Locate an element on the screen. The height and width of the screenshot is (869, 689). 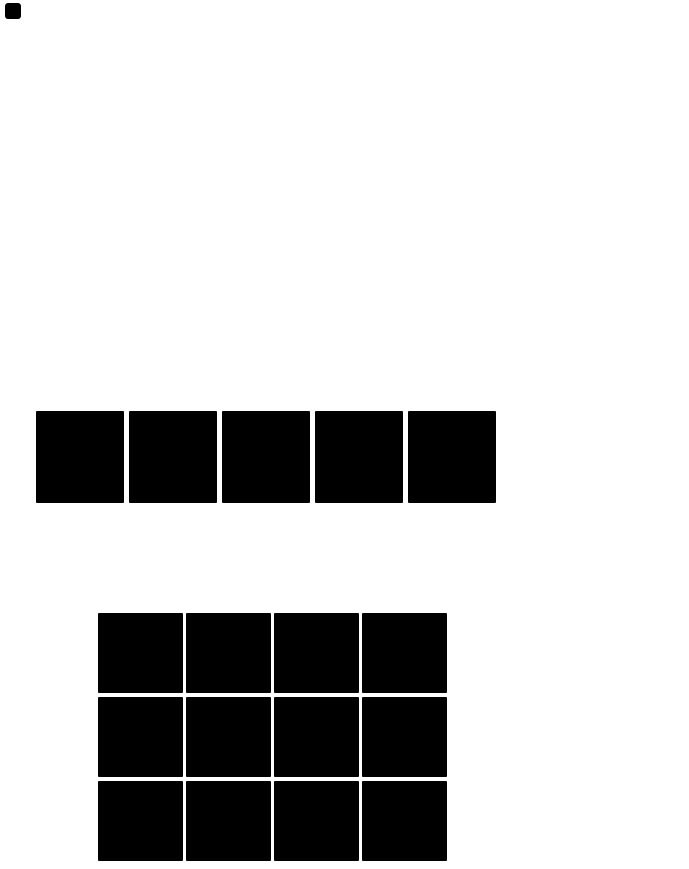
micrograph-parental-tgnsm-ty is located at coordinates (140, 653).